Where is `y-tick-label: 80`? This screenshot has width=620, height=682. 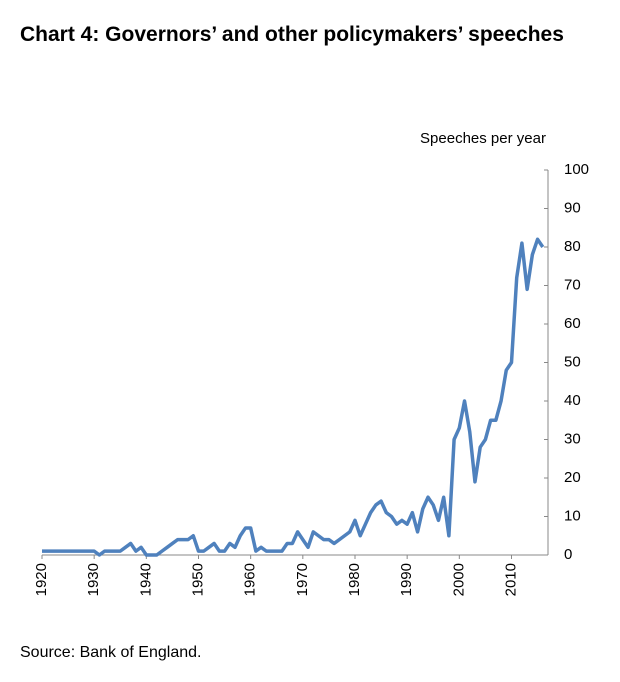 y-tick-label: 80 is located at coordinates (572, 246).